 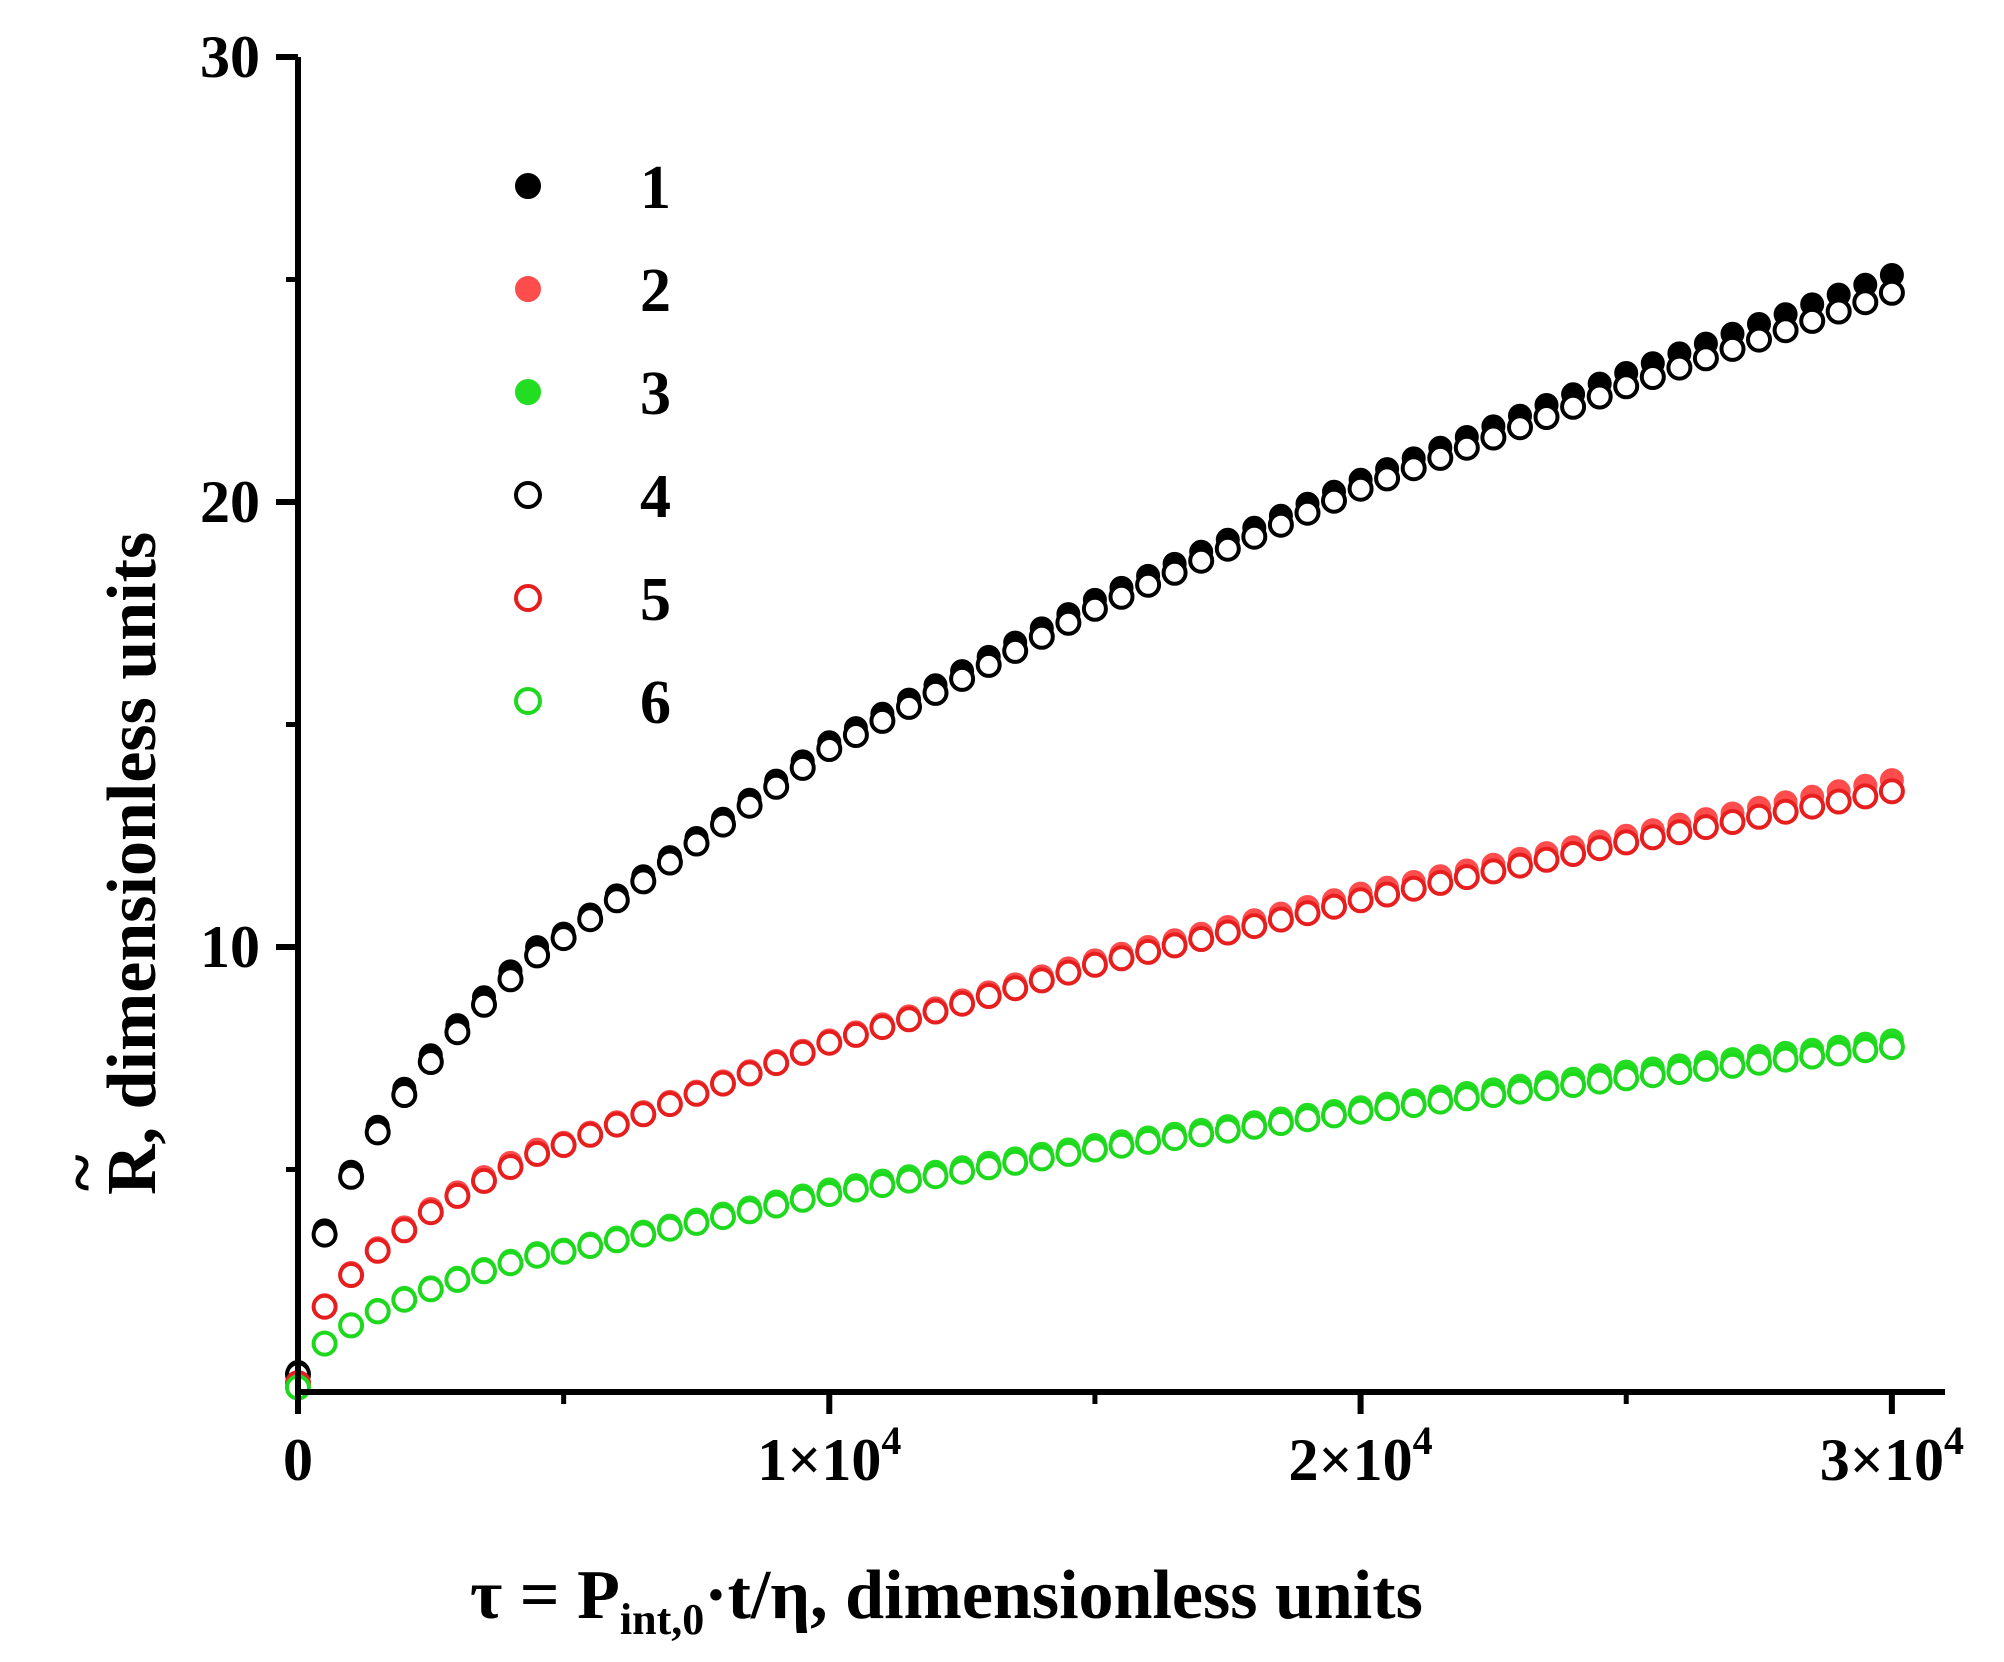 What do you see at coordinates (655, 394) in the screenshot?
I see `legend-label: 3` at bounding box center [655, 394].